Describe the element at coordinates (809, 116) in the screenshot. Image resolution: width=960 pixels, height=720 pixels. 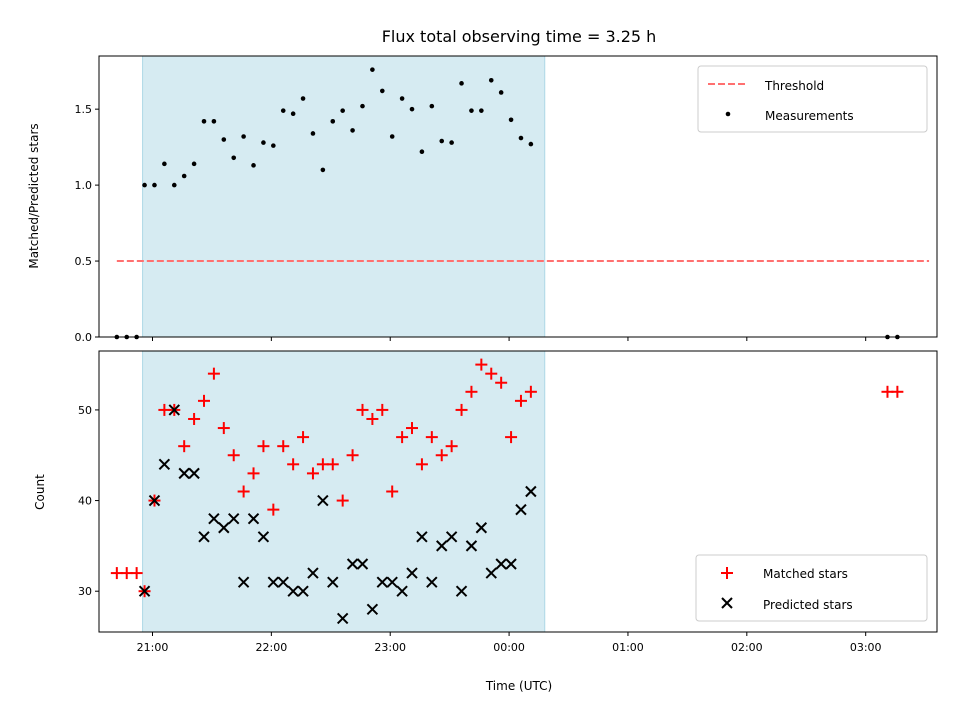
I see `legend-measurements-label: Measurements` at that location.